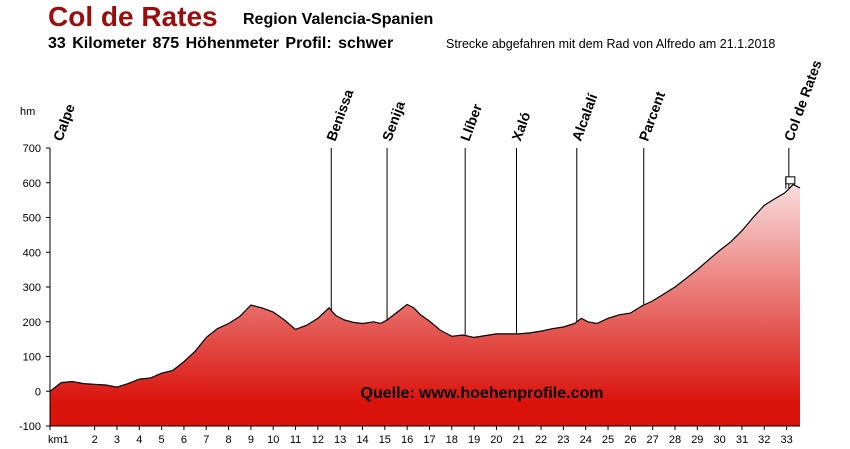 This screenshot has width=850, height=449. I want to click on place-label: Parcent, so click(652, 116).